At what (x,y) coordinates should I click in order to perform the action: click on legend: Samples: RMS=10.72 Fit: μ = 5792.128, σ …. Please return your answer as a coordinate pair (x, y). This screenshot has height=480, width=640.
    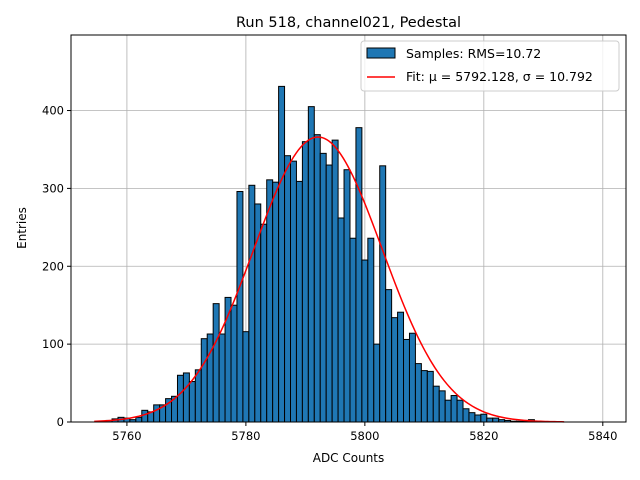
    Looking at the image, I should click on (490, 66).